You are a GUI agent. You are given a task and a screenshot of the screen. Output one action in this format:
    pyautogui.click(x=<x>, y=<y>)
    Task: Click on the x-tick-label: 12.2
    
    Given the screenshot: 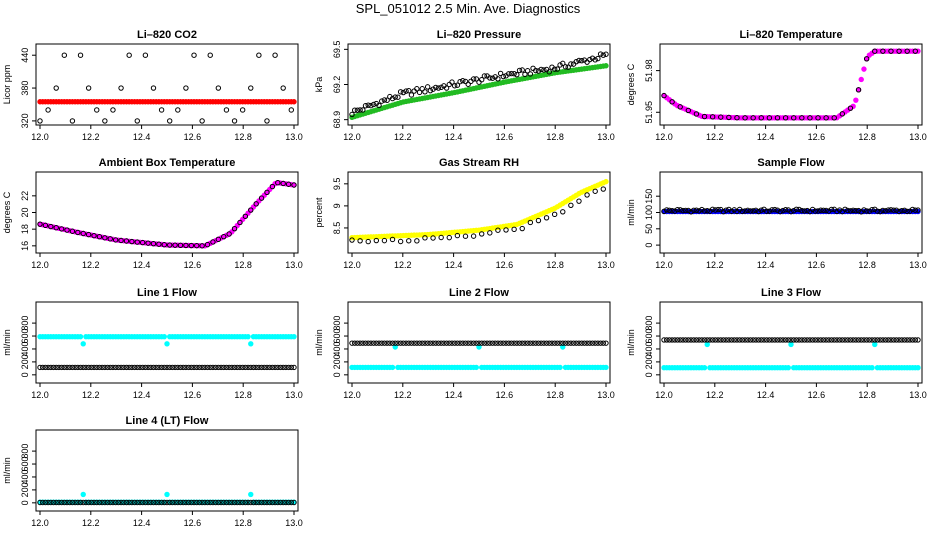 What is the action you would take?
    pyautogui.click(x=403, y=265)
    